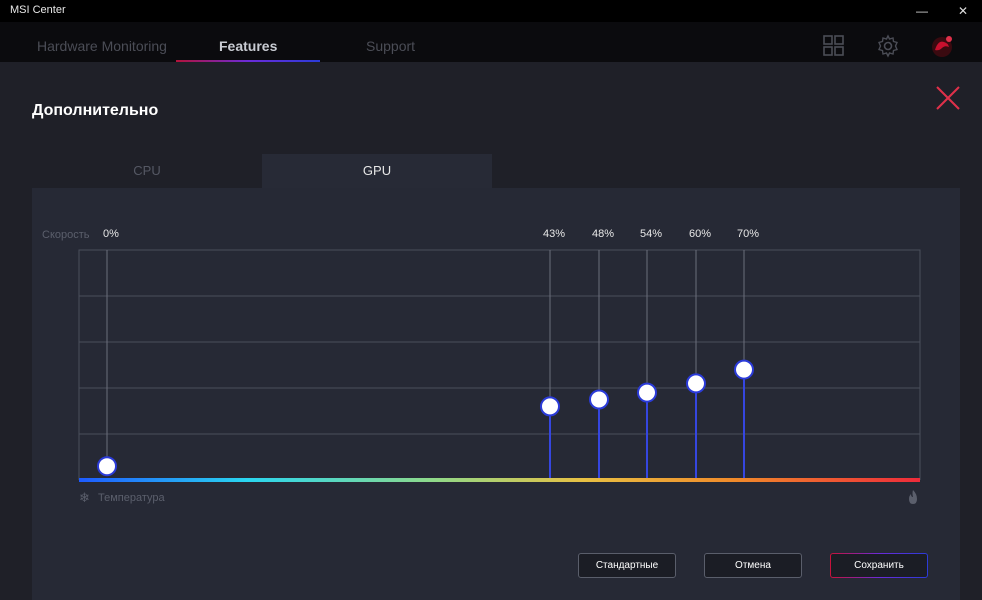 The height and width of the screenshot is (600, 982). Describe the element at coordinates (491, 11) in the screenshot. I see `title-bar: MSI Center — ✕` at that location.